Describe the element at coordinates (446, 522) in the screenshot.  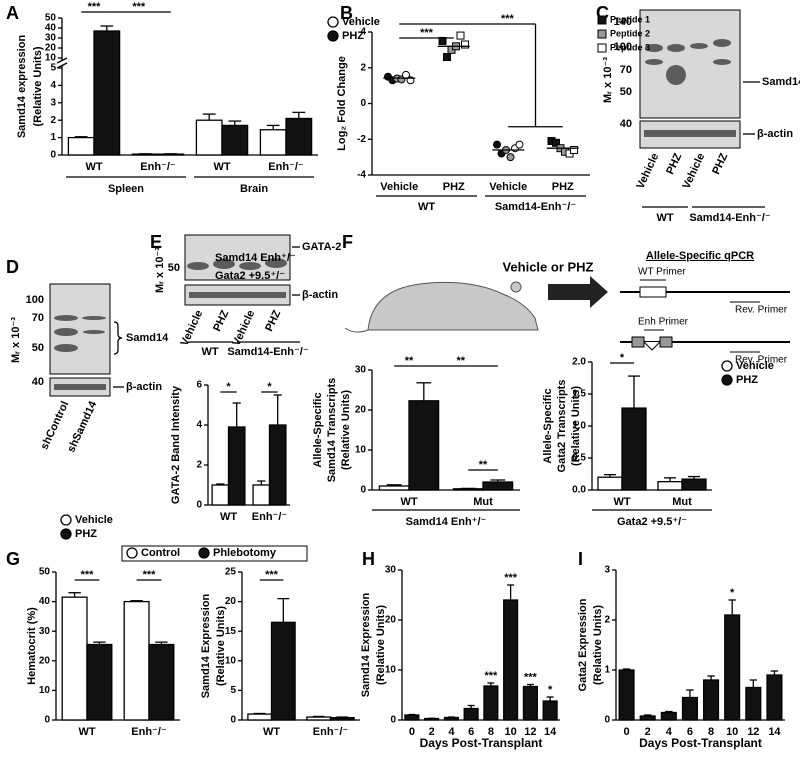
I see `x-axis-label: Samd14 Enh⁺/⁻` at that location.